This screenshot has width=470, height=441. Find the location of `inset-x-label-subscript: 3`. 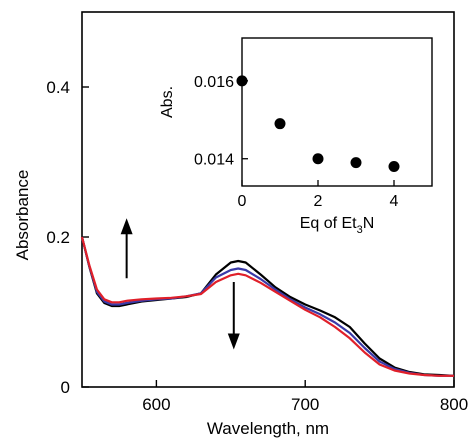

inset-x-label-subscript: 3 is located at coordinates (360, 230).